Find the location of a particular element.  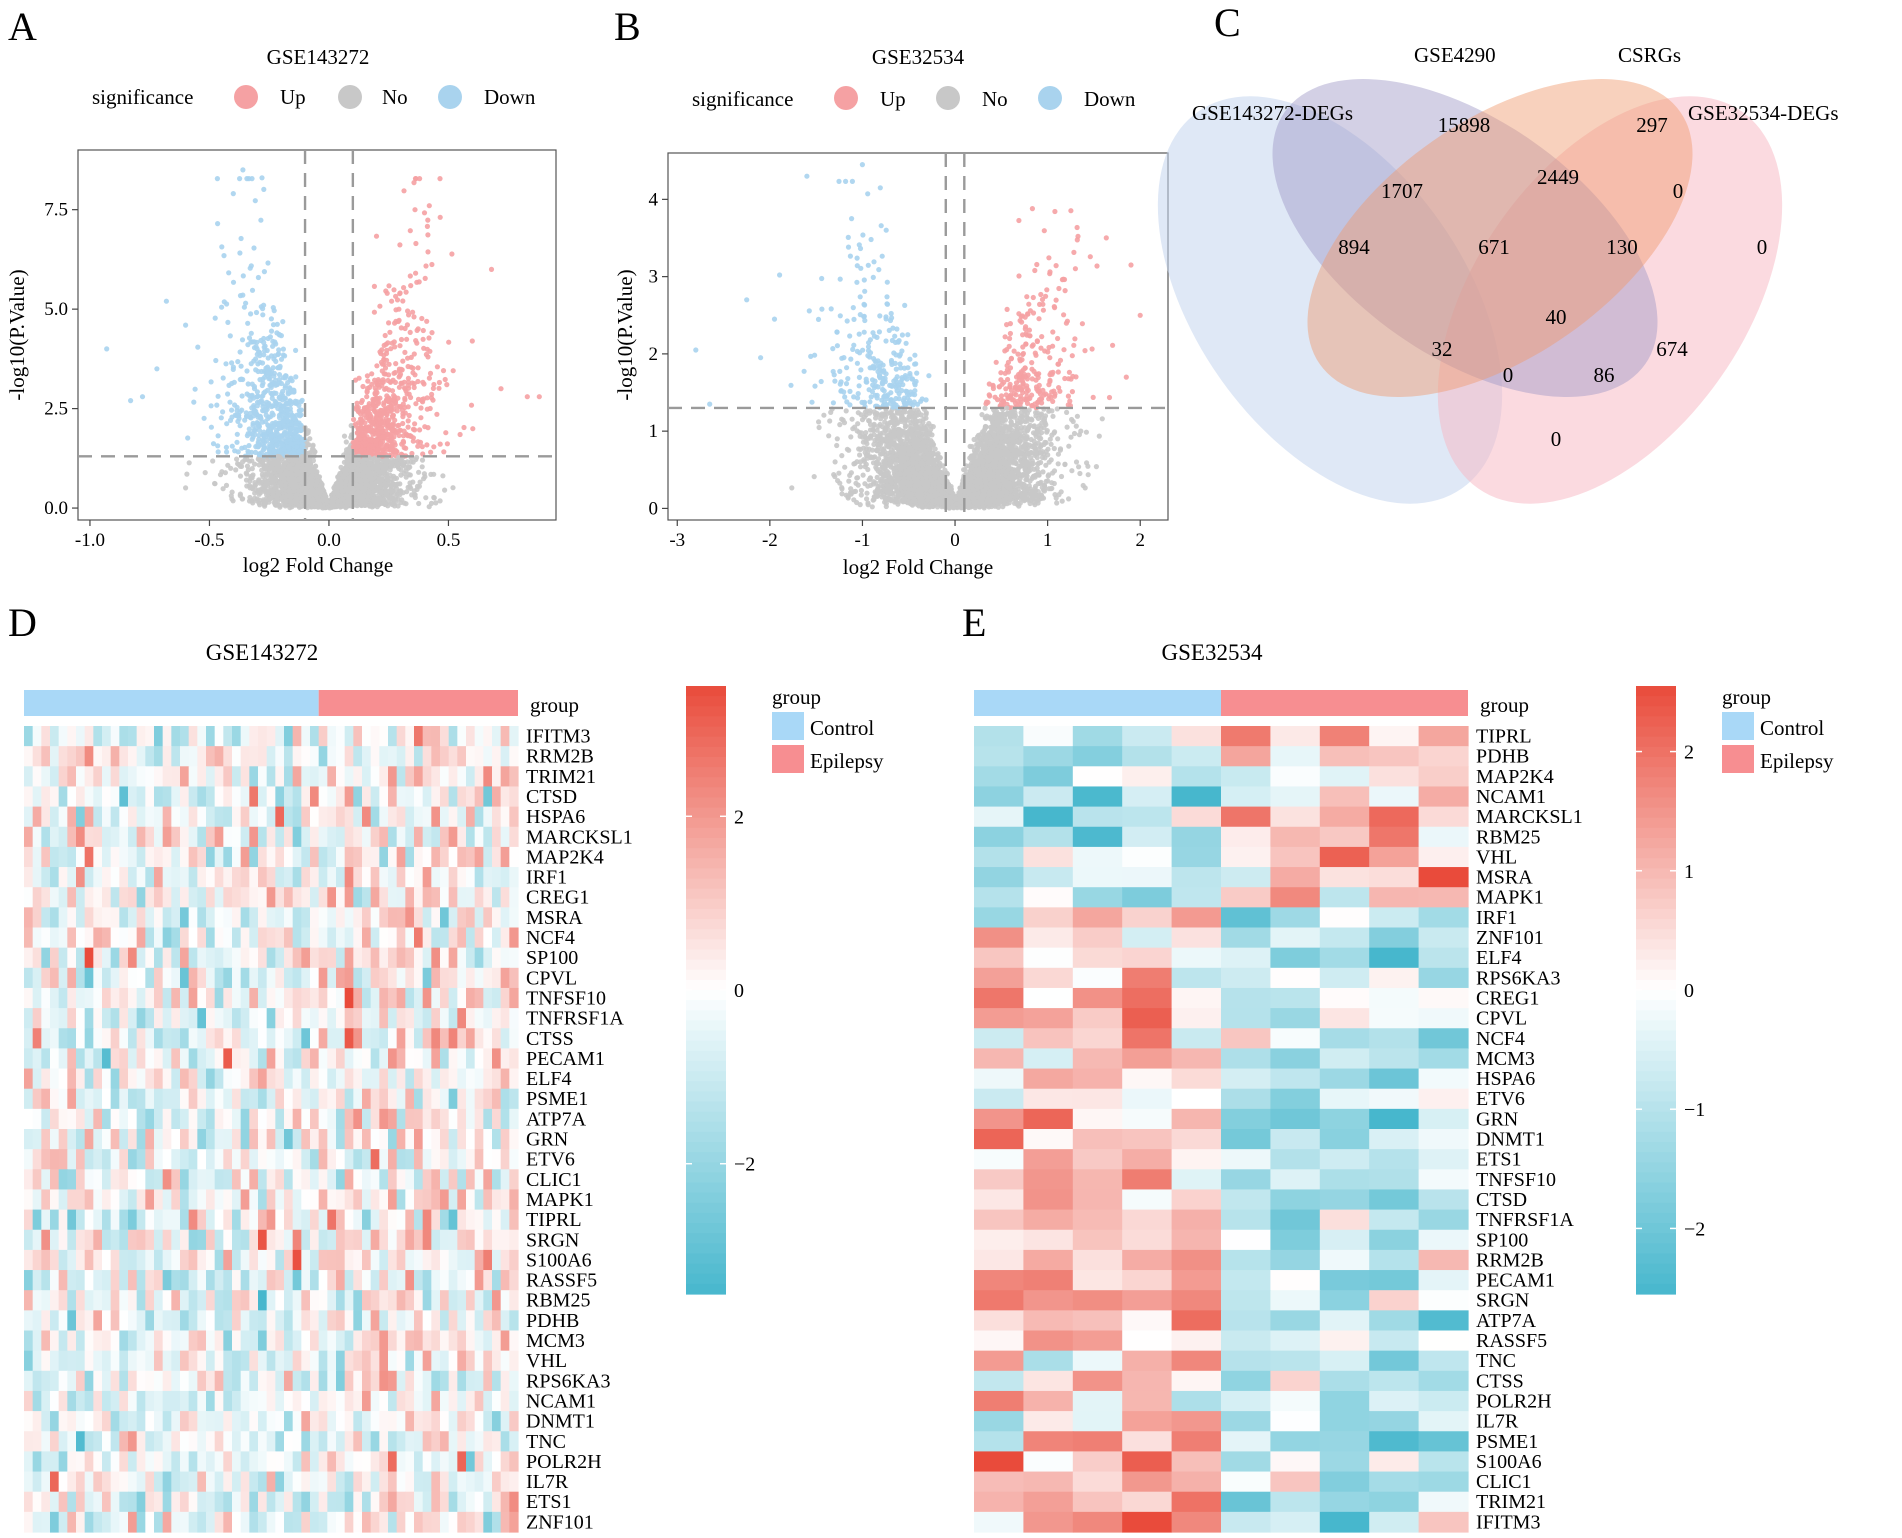

panel-letter-a: A is located at coordinates (22, 26).